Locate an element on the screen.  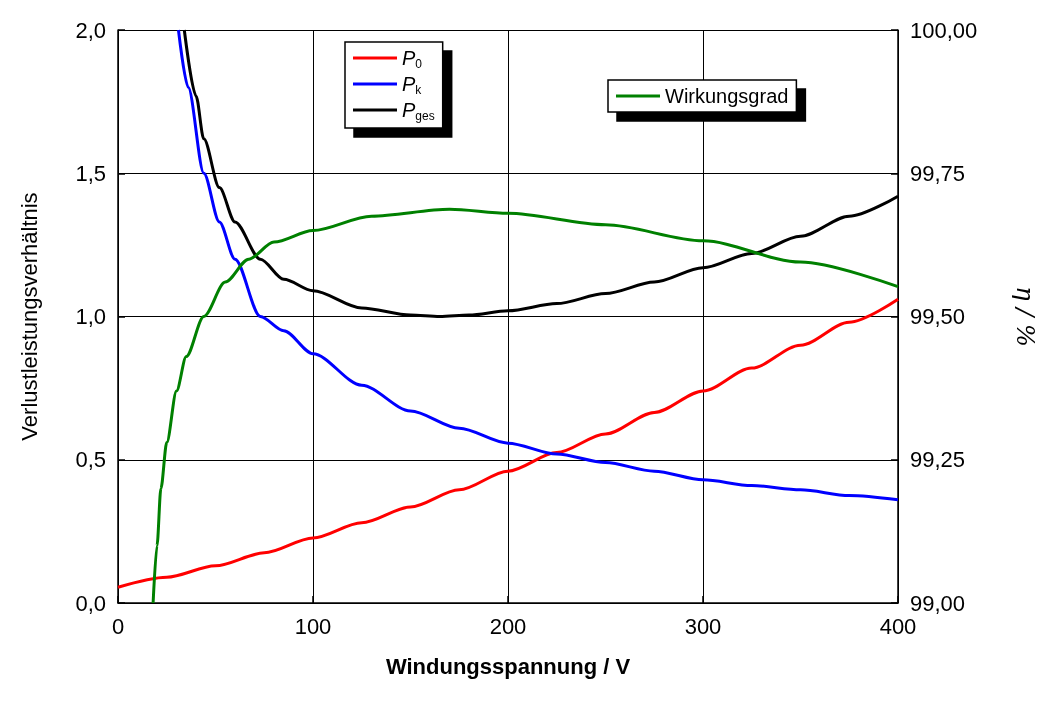
x-tick-label: 300 is located at coordinates (703, 626).